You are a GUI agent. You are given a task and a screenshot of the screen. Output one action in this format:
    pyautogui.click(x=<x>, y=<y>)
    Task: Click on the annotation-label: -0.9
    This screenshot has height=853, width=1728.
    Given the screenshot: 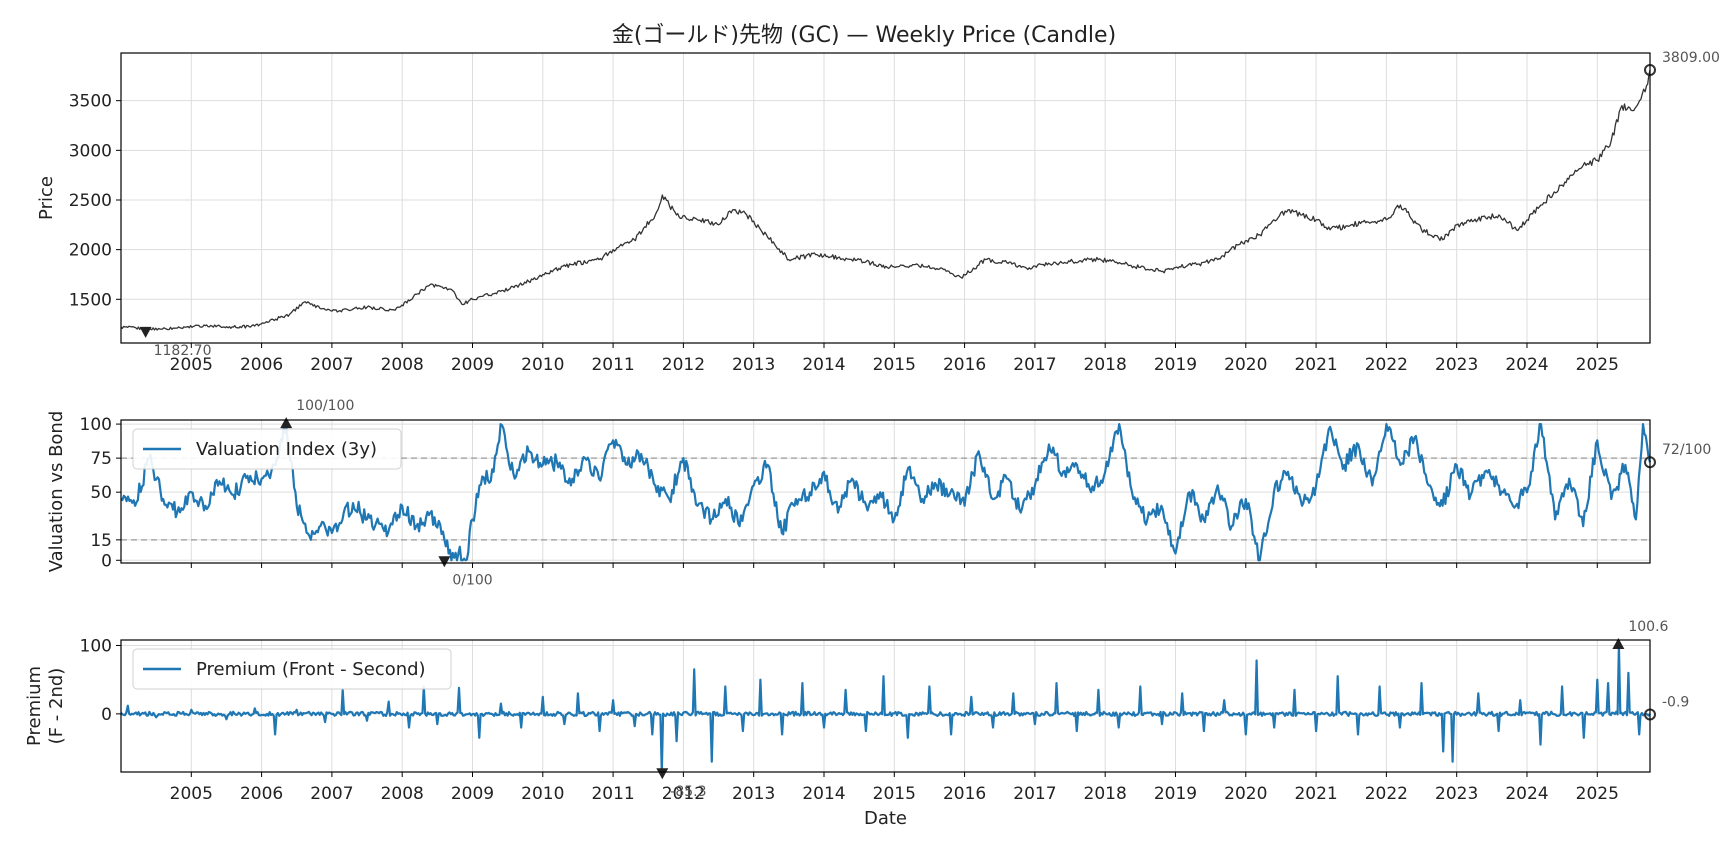 What is the action you would take?
    pyautogui.click(x=1675, y=702)
    